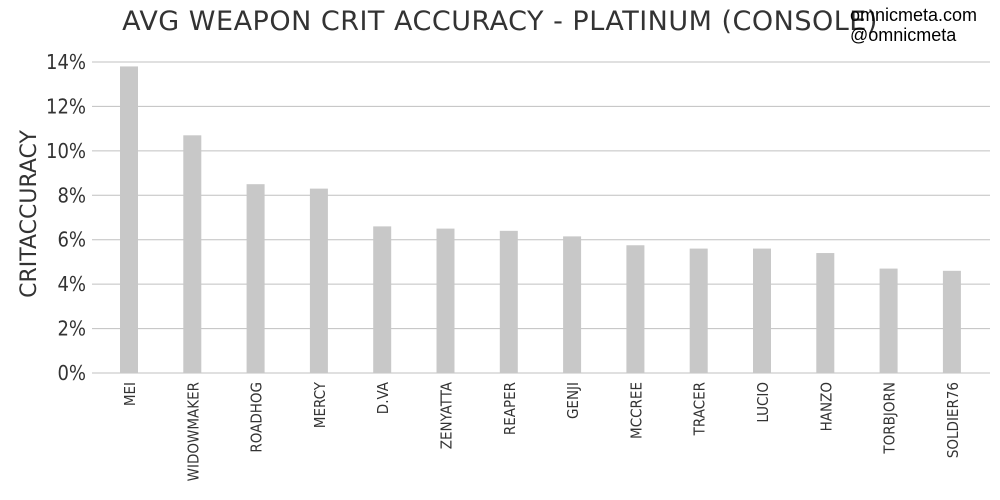 The height and width of the screenshot is (500, 1000). What do you see at coordinates (71, 373) in the screenshot?
I see `y-tick-label: 0%` at bounding box center [71, 373].